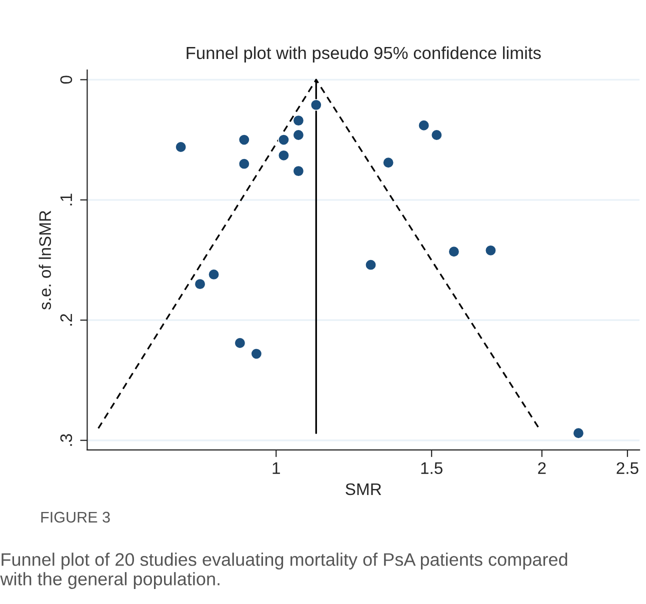 The width and height of the screenshot is (646, 604). Describe the element at coordinates (66, 80) in the screenshot. I see `y-tick-label: 0` at that location.